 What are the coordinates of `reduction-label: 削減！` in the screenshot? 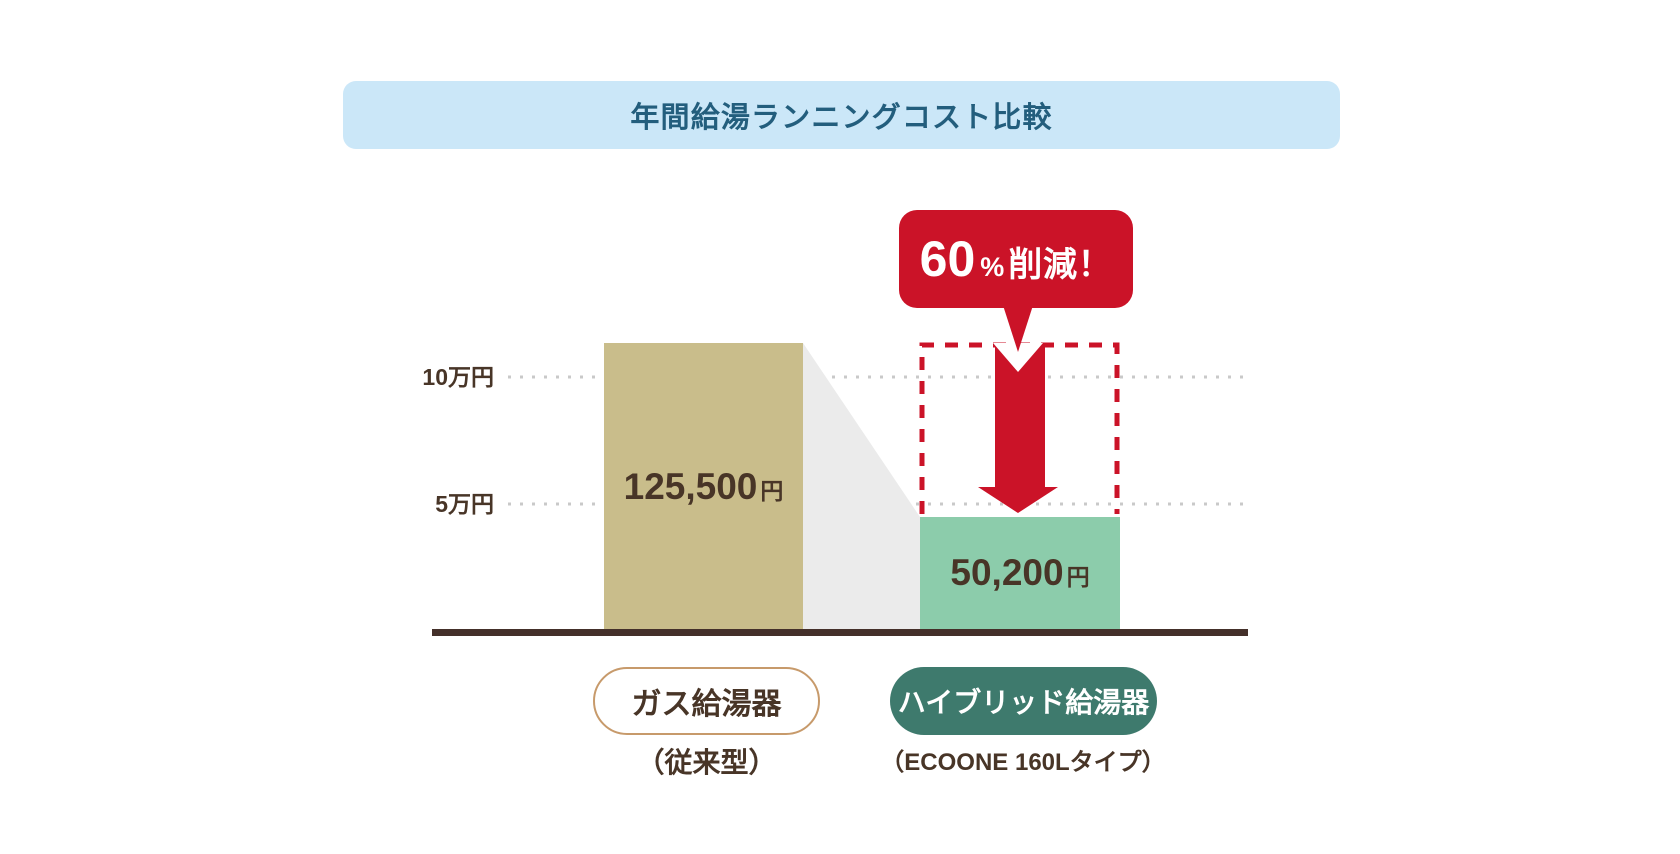 It's located at (1060, 265).